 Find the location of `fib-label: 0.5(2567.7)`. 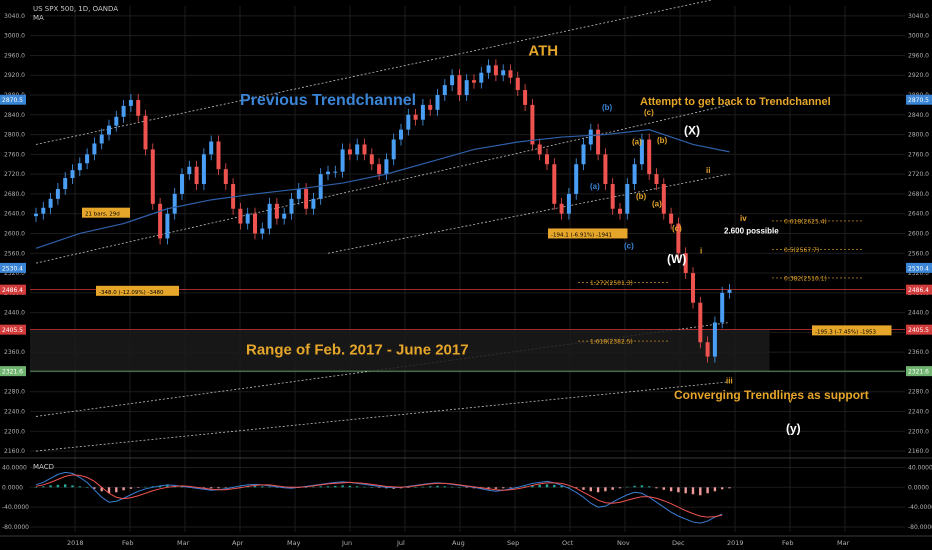

fib-label: 0.5(2567.7) is located at coordinates (801, 250).